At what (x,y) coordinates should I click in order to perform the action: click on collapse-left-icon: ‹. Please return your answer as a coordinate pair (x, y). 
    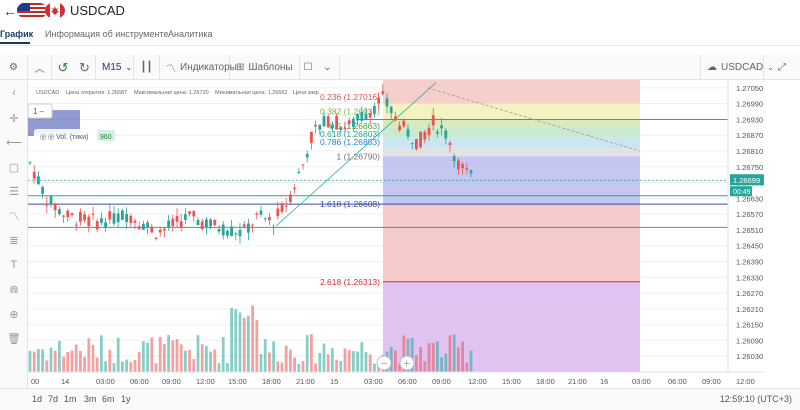
    Looking at the image, I should click on (14, 93).